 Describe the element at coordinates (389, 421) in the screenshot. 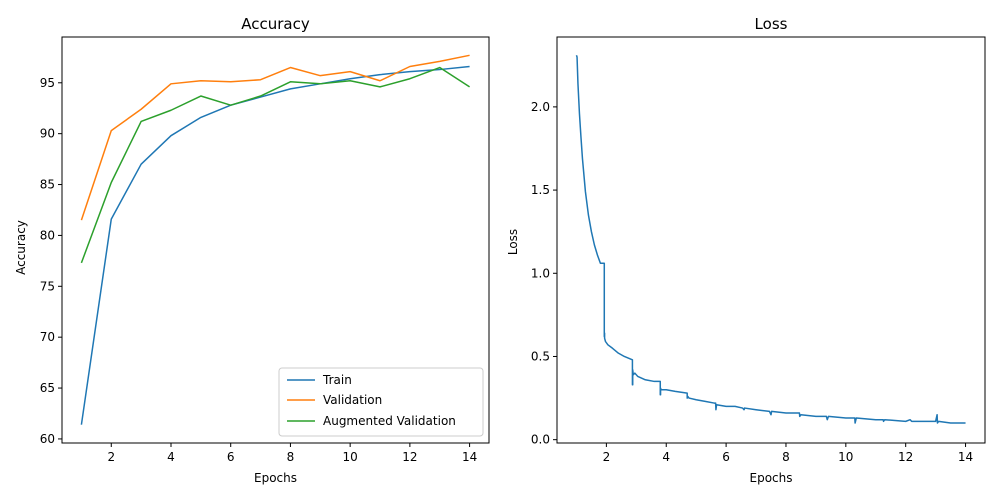

I see `legend-label-augmented-validation: Augmented Validation` at that location.